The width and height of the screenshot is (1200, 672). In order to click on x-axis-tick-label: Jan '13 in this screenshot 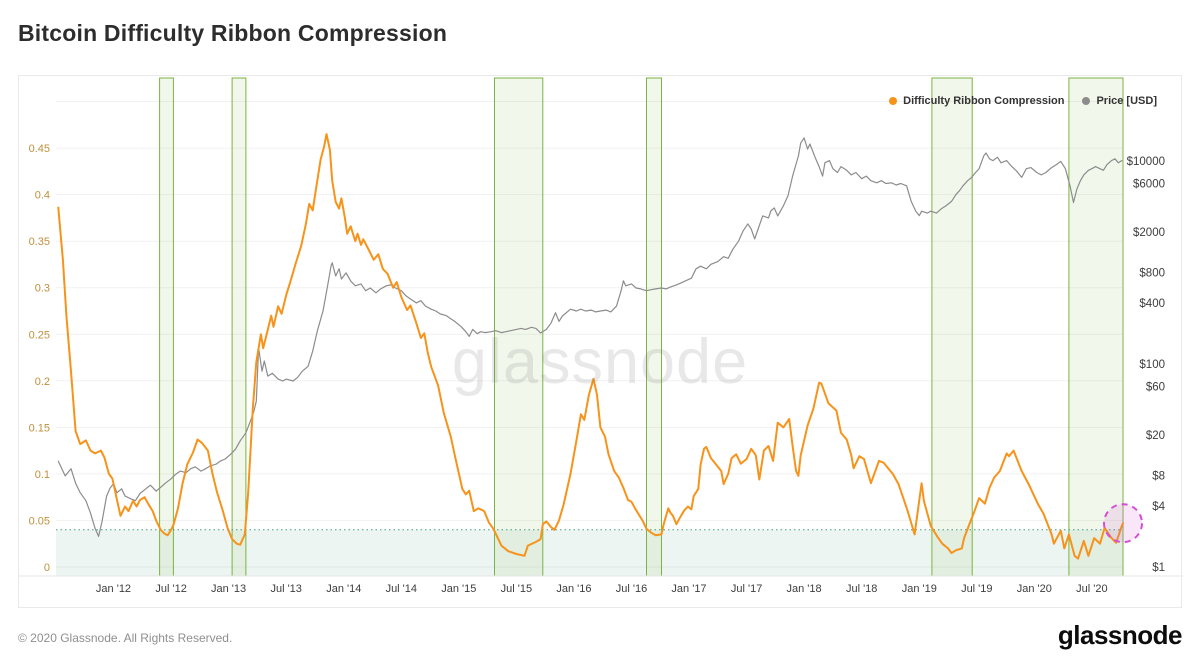, I will do `click(228, 589)`.